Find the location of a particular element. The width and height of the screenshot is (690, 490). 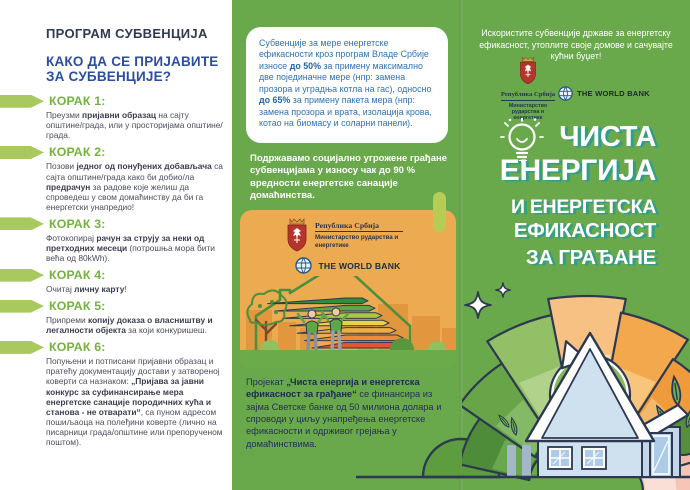

lightbulb-icon is located at coordinates (522, 140).